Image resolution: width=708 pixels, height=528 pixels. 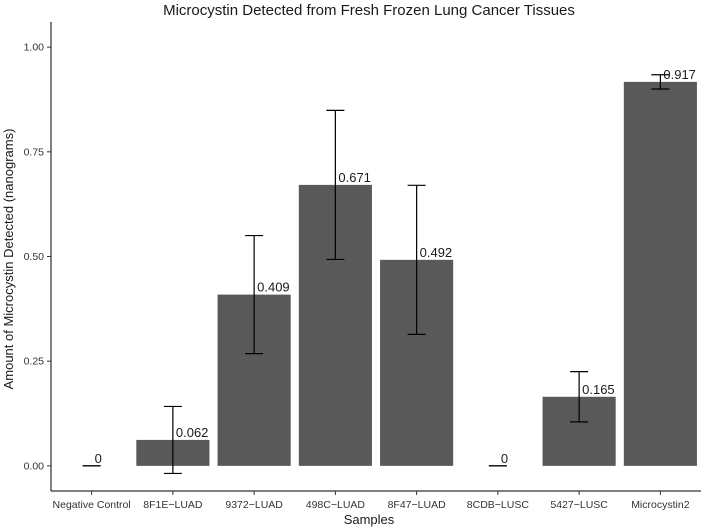 What do you see at coordinates (173, 505) in the screenshot?
I see `x-tick-label-1: 8F1E−LUAD` at bounding box center [173, 505].